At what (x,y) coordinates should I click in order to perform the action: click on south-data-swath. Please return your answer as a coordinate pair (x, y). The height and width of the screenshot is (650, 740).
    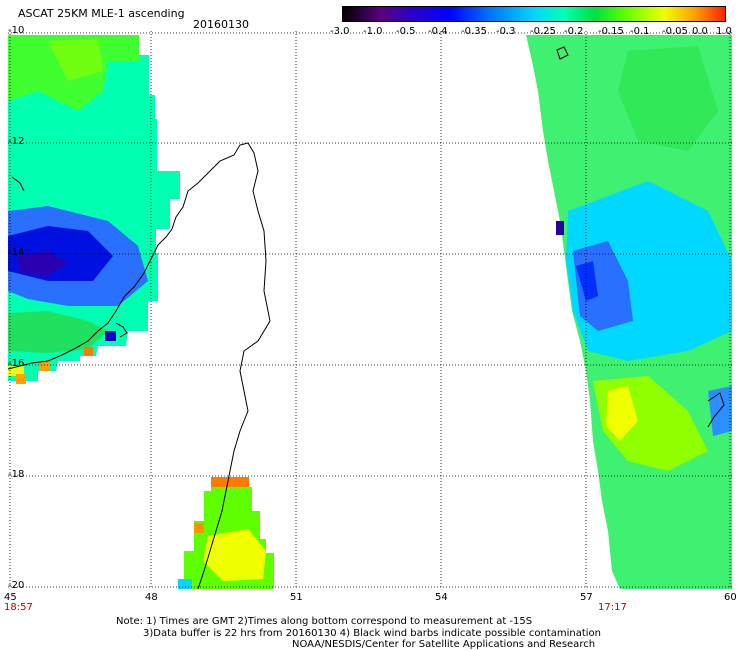
    Looking at the image, I should click on (226, 533).